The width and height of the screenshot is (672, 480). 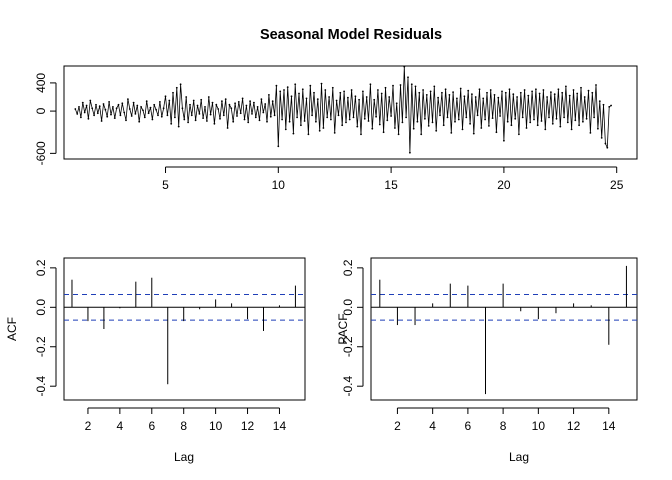 I want to click on acf-y-axis-label: ACF, so click(x=12, y=329).